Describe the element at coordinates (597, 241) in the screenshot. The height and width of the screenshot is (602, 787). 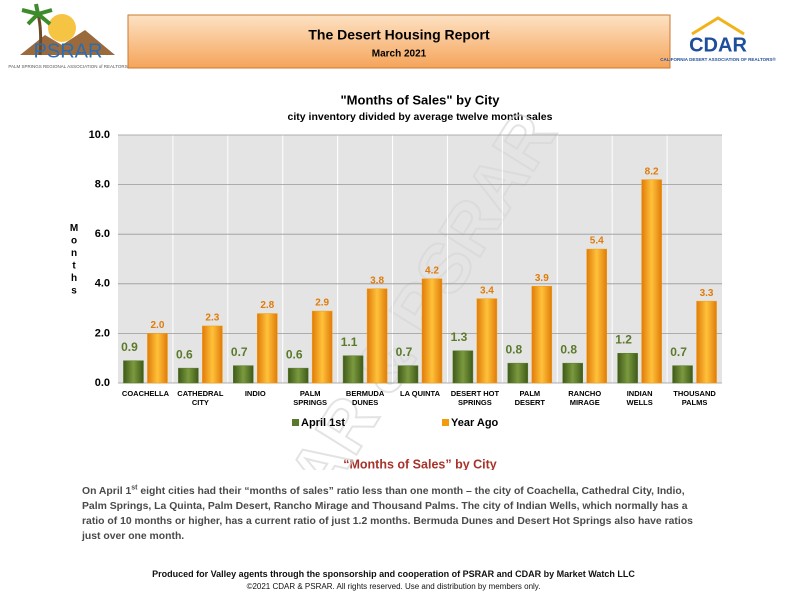
I see `value-label: 5.4` at that location.